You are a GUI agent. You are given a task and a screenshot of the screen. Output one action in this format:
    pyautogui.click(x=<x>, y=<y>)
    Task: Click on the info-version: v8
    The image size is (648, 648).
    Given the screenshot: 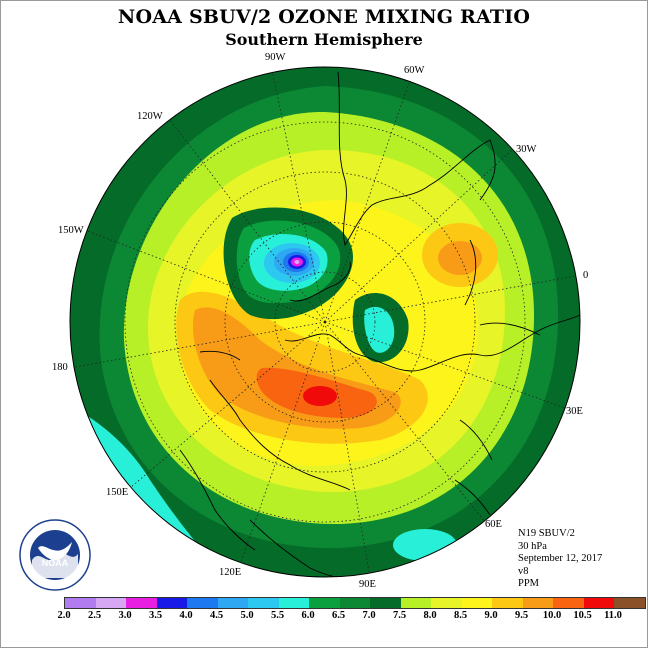 What is the action you would take?
    pyautogui.click(x=523, y=571)
    